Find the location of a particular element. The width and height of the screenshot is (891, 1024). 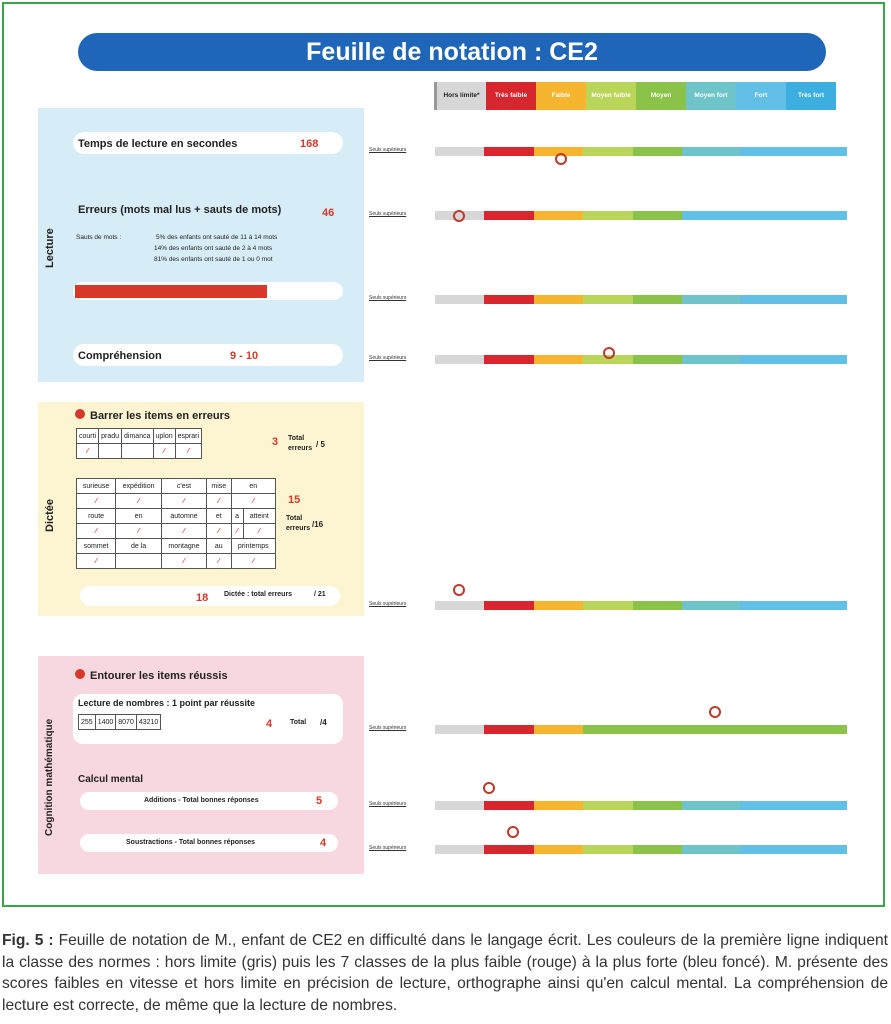

temps-label: Temps de lecture en secondes is located at coordinates (158, 144).